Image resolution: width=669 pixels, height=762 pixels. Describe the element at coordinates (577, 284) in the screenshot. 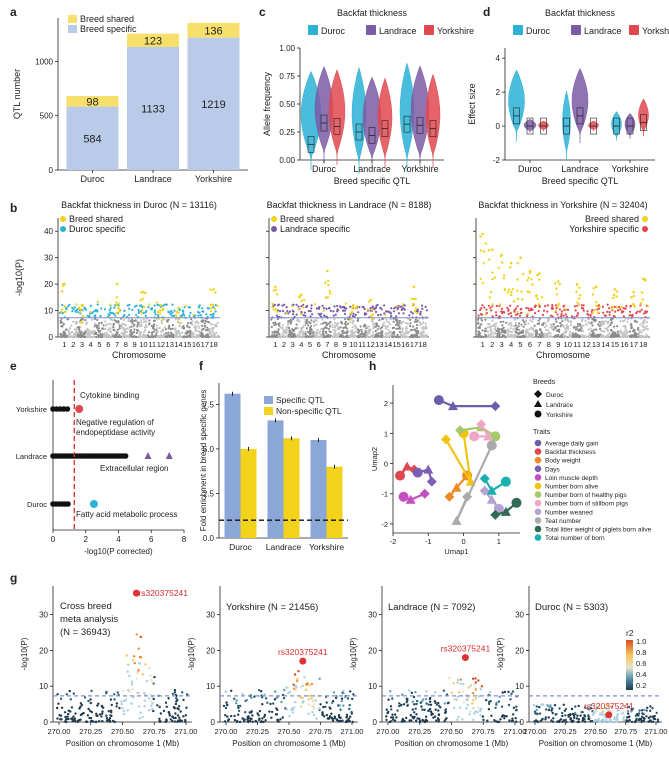

I see `manhattan-peak-top` at that location.